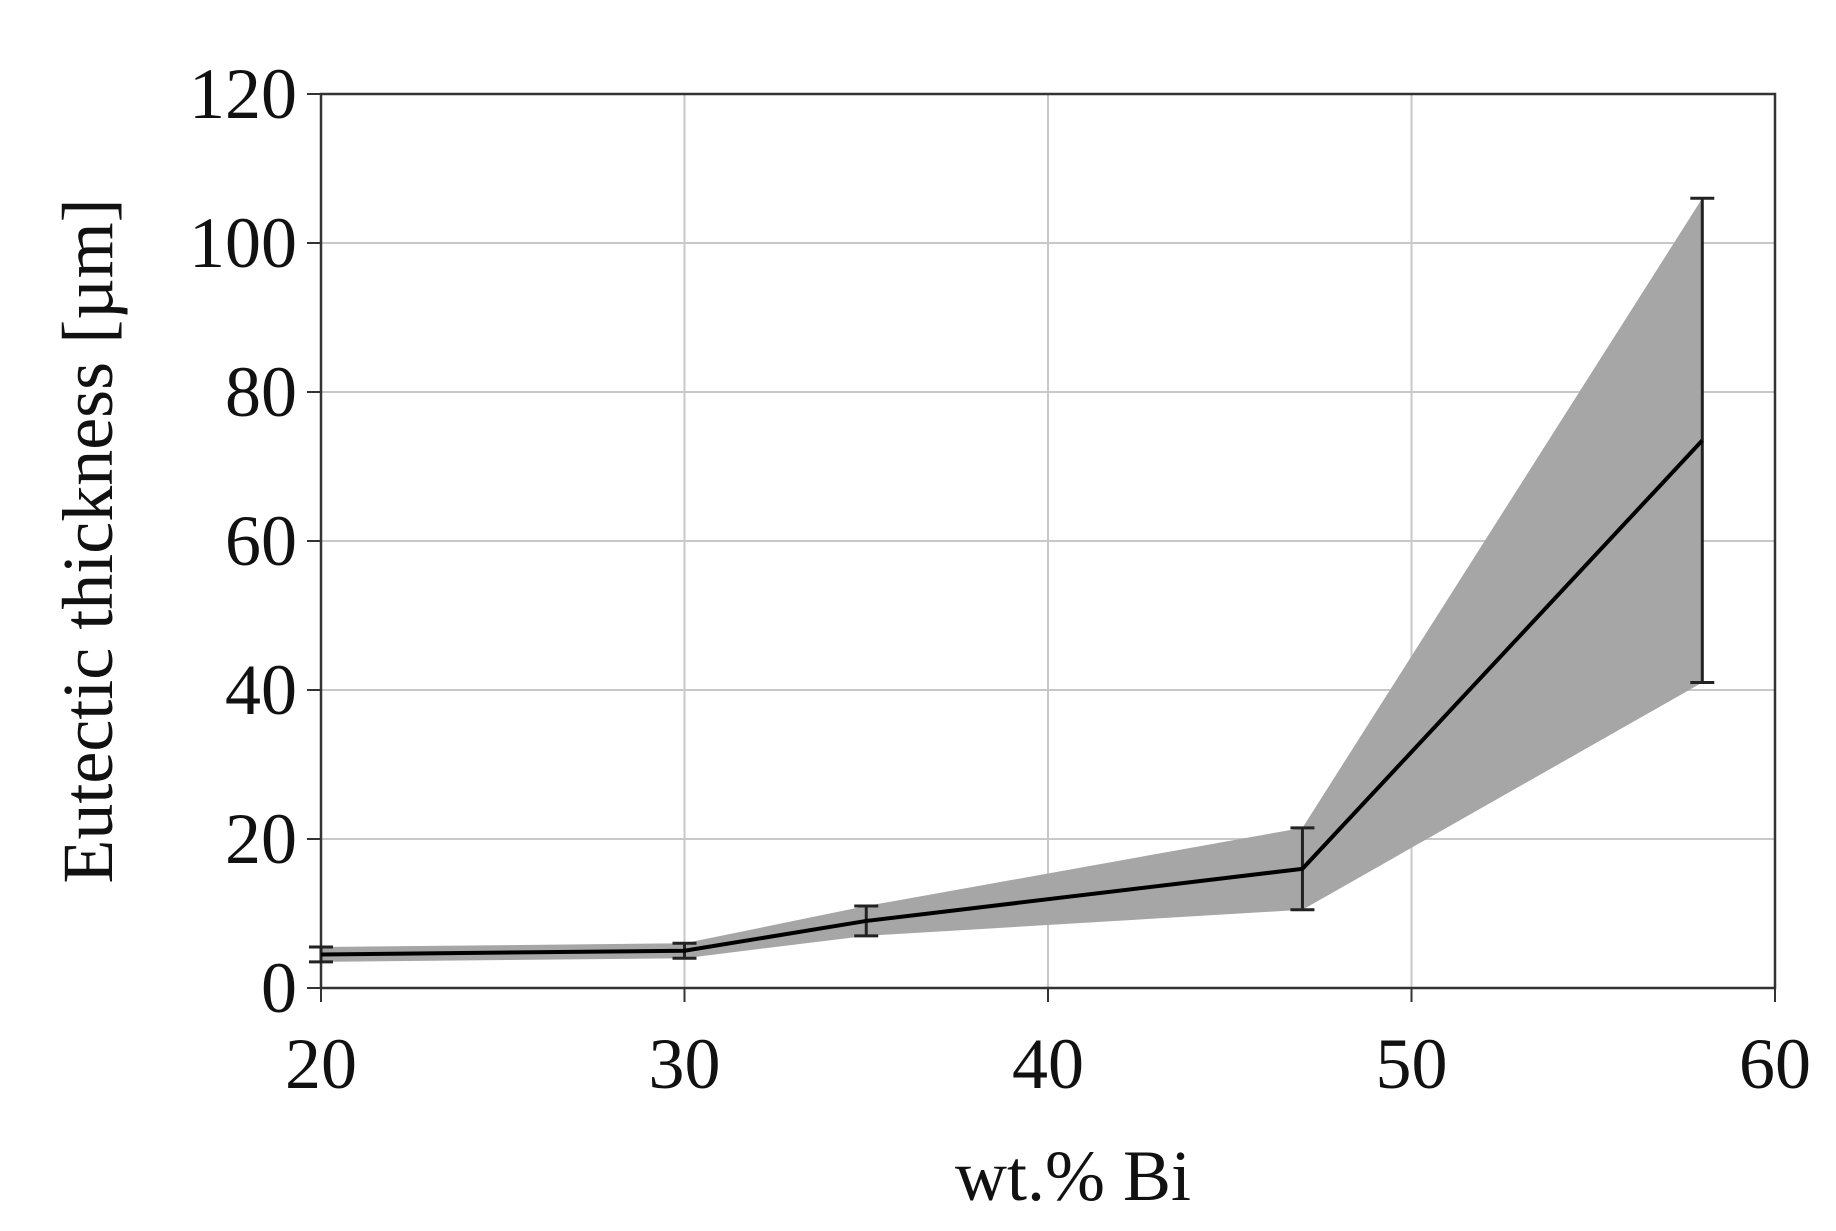 The height and width of the screenshot is (1231, 1836). Describe the element at coordinates (1775, 1064) in the screenshot. I see `x-tick-label: 60` at that location.